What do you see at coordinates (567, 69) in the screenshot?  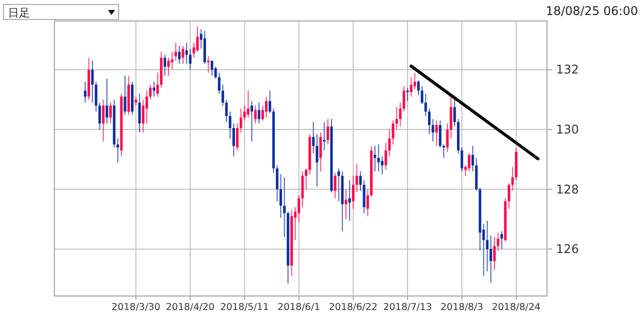 I see `y-tick-label: 132` at bounding box center [567, 69].